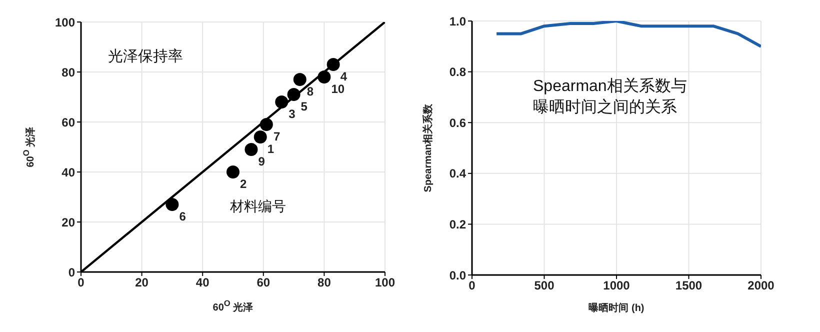  What do you see at coordinates (344, 77) in the screenshot?
I see `annotation: 4` at bounding box center [344, 77].